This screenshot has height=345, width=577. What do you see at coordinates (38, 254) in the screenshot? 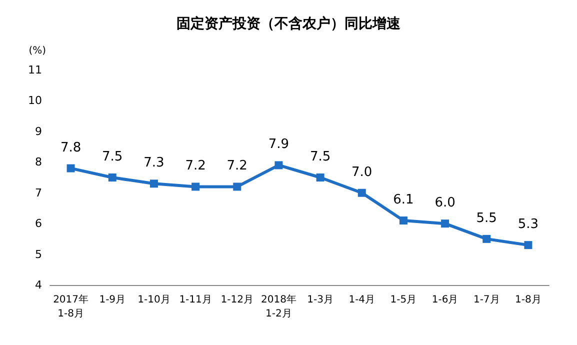
I see `y-tick-label: 5` at bounding box center [38, 254].